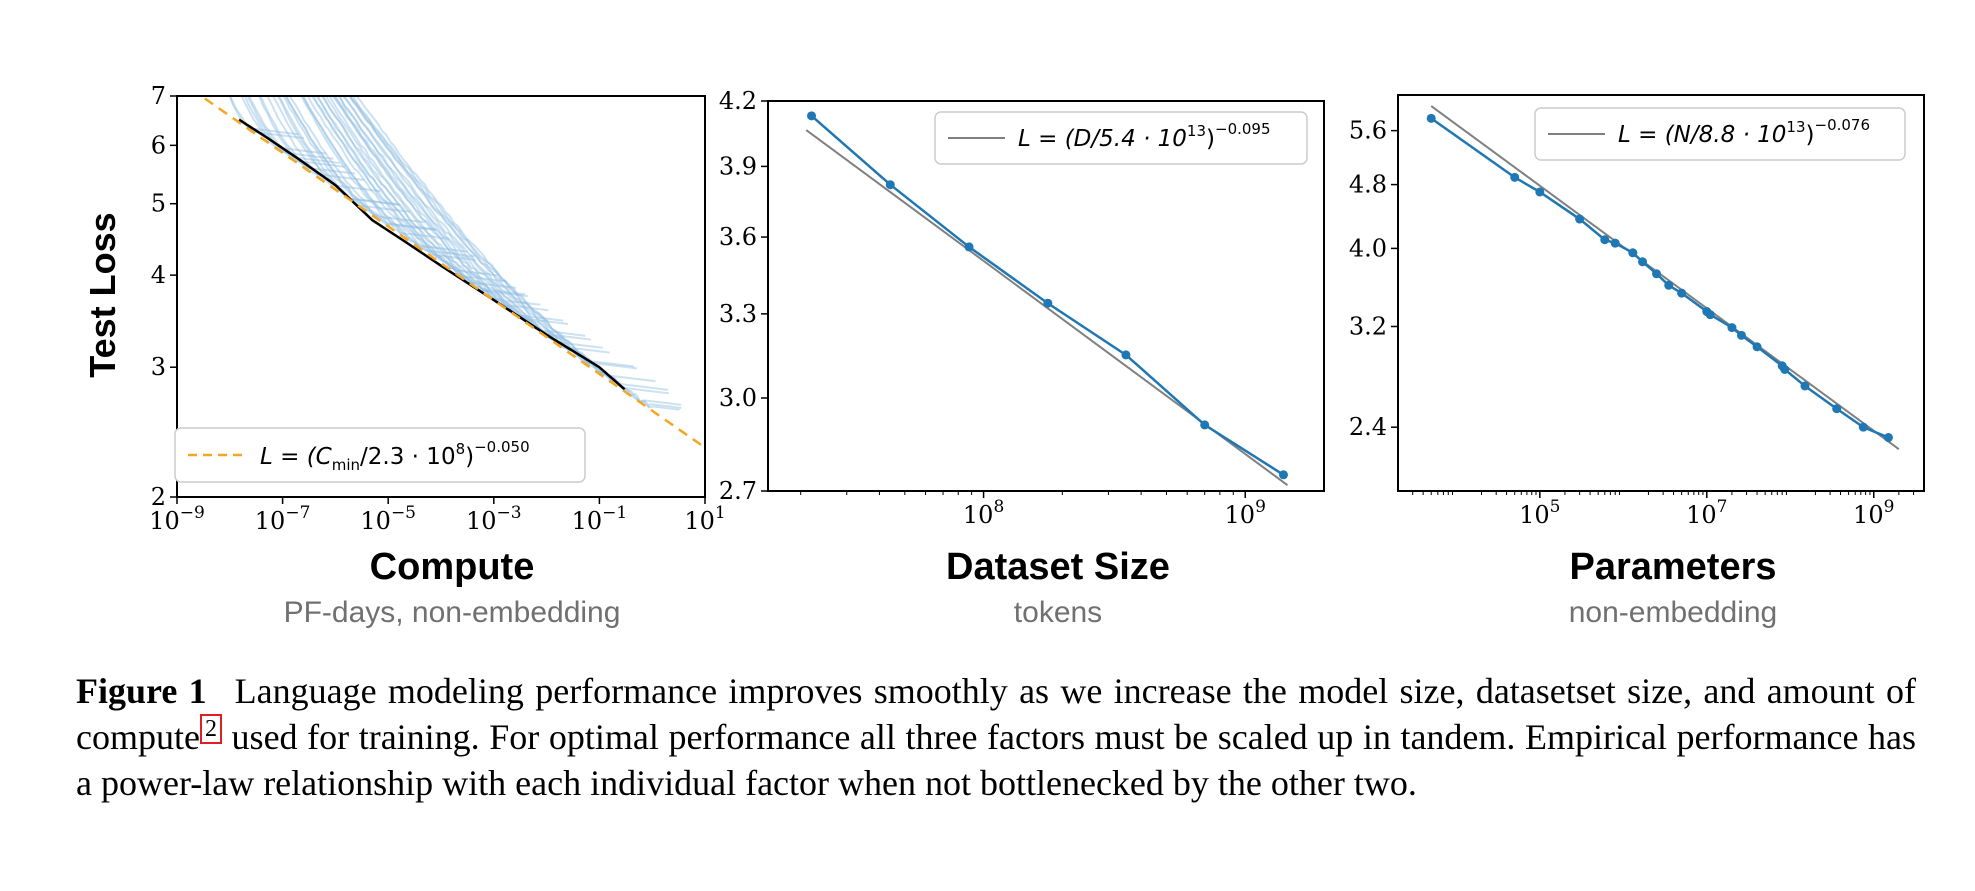 The image size is (1975, 891). What do you see at coordinates (1673, 612) in the screenshot?
I see `parameters-axis-subtitle: non-embedding` at bounding box center [1673, 612].